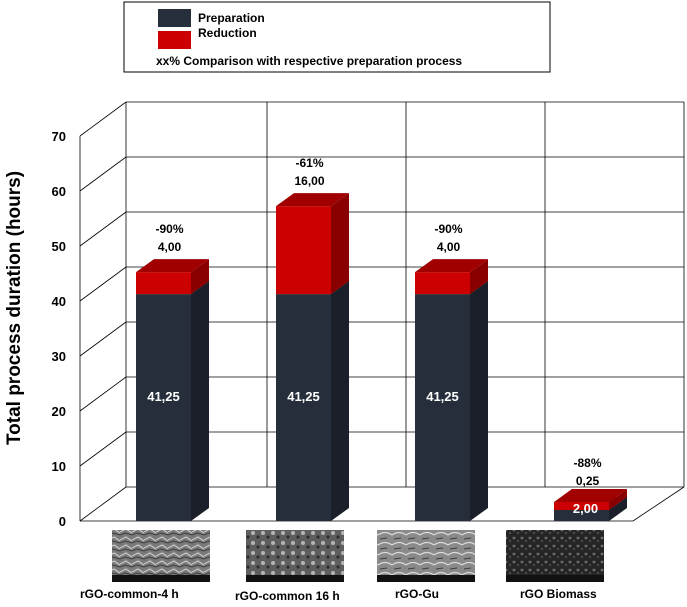 The image size is (687, 607). Describe the element at coordinates (59, 466) in the screenshot. I see `y-tick-label: 10` at that location.